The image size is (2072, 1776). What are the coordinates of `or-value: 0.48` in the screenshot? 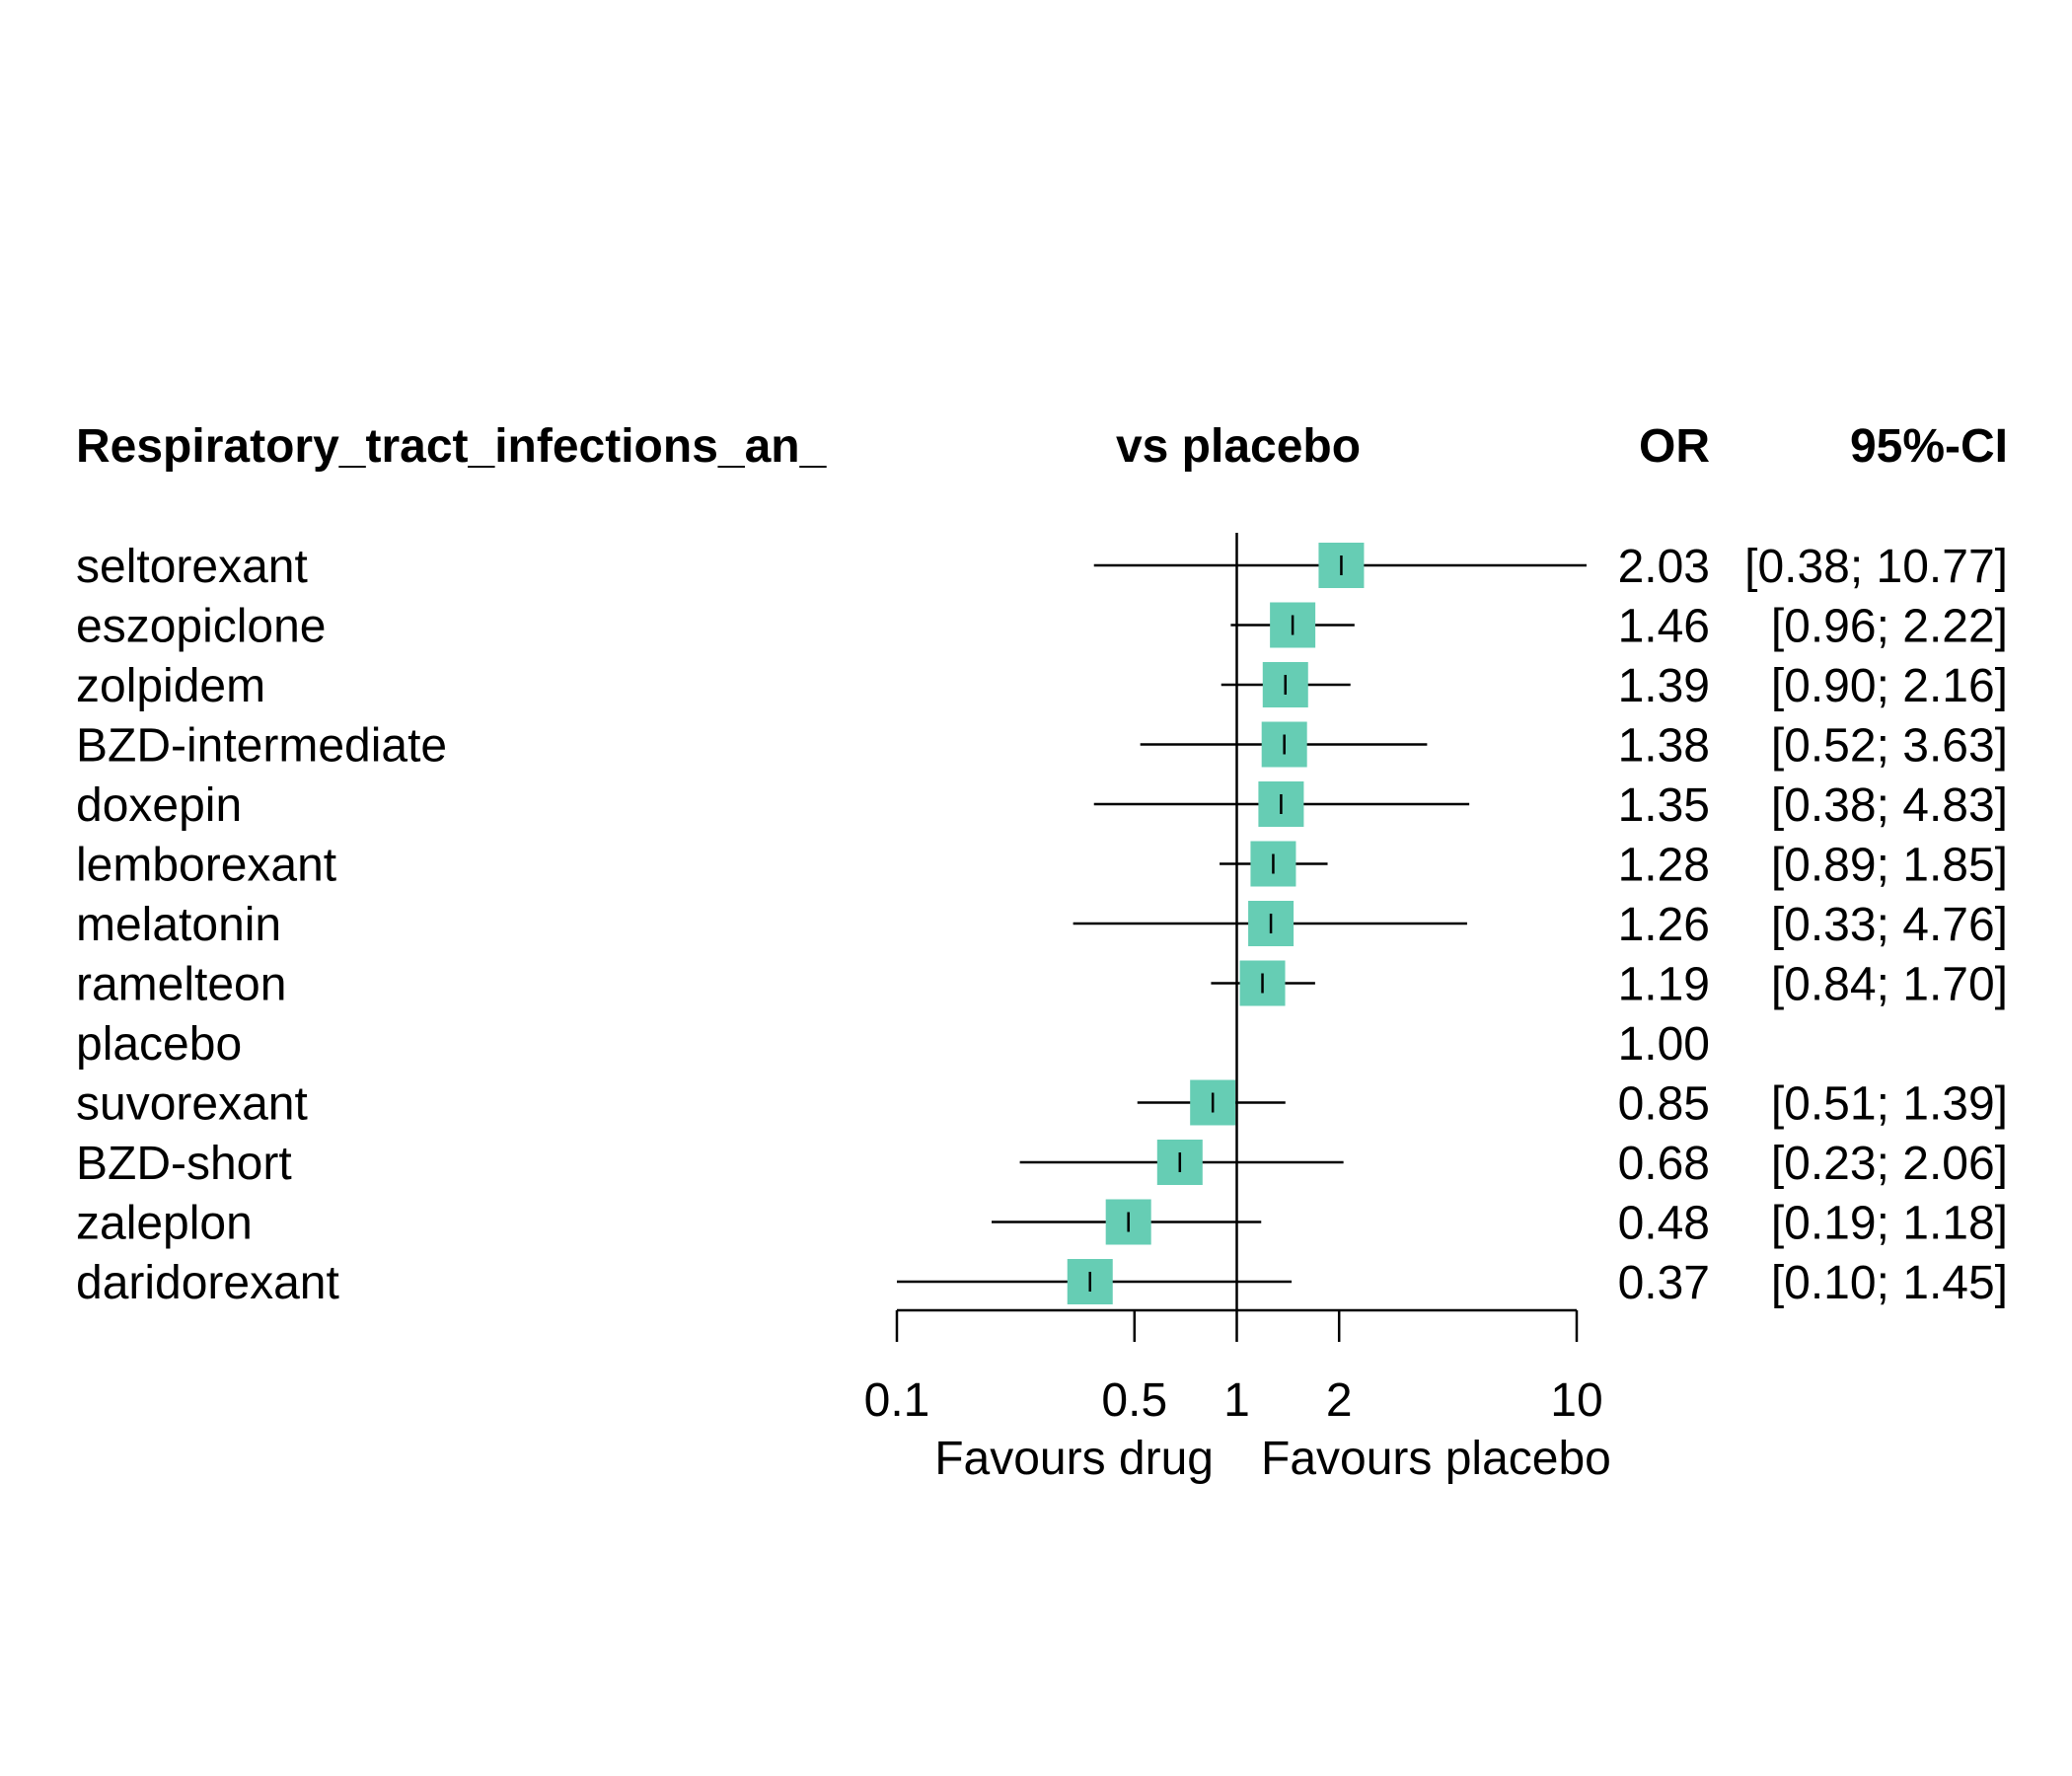 It's located at (1664, 1224).